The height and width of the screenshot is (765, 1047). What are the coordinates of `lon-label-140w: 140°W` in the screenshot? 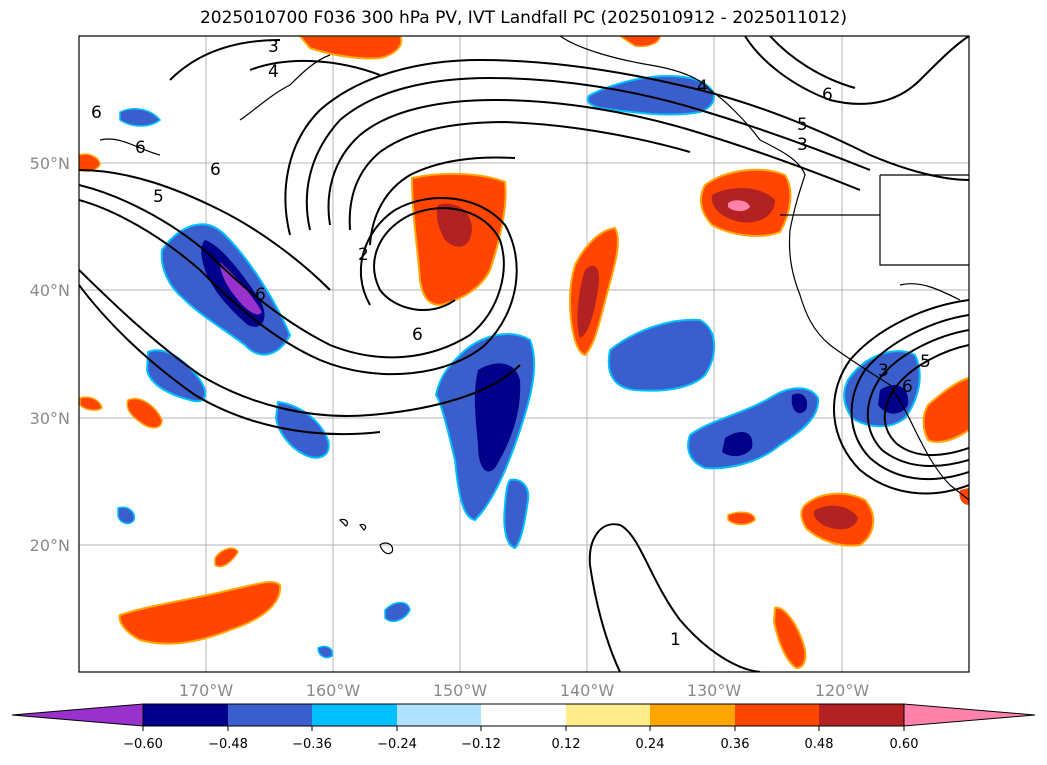 It's located at (587, 690).